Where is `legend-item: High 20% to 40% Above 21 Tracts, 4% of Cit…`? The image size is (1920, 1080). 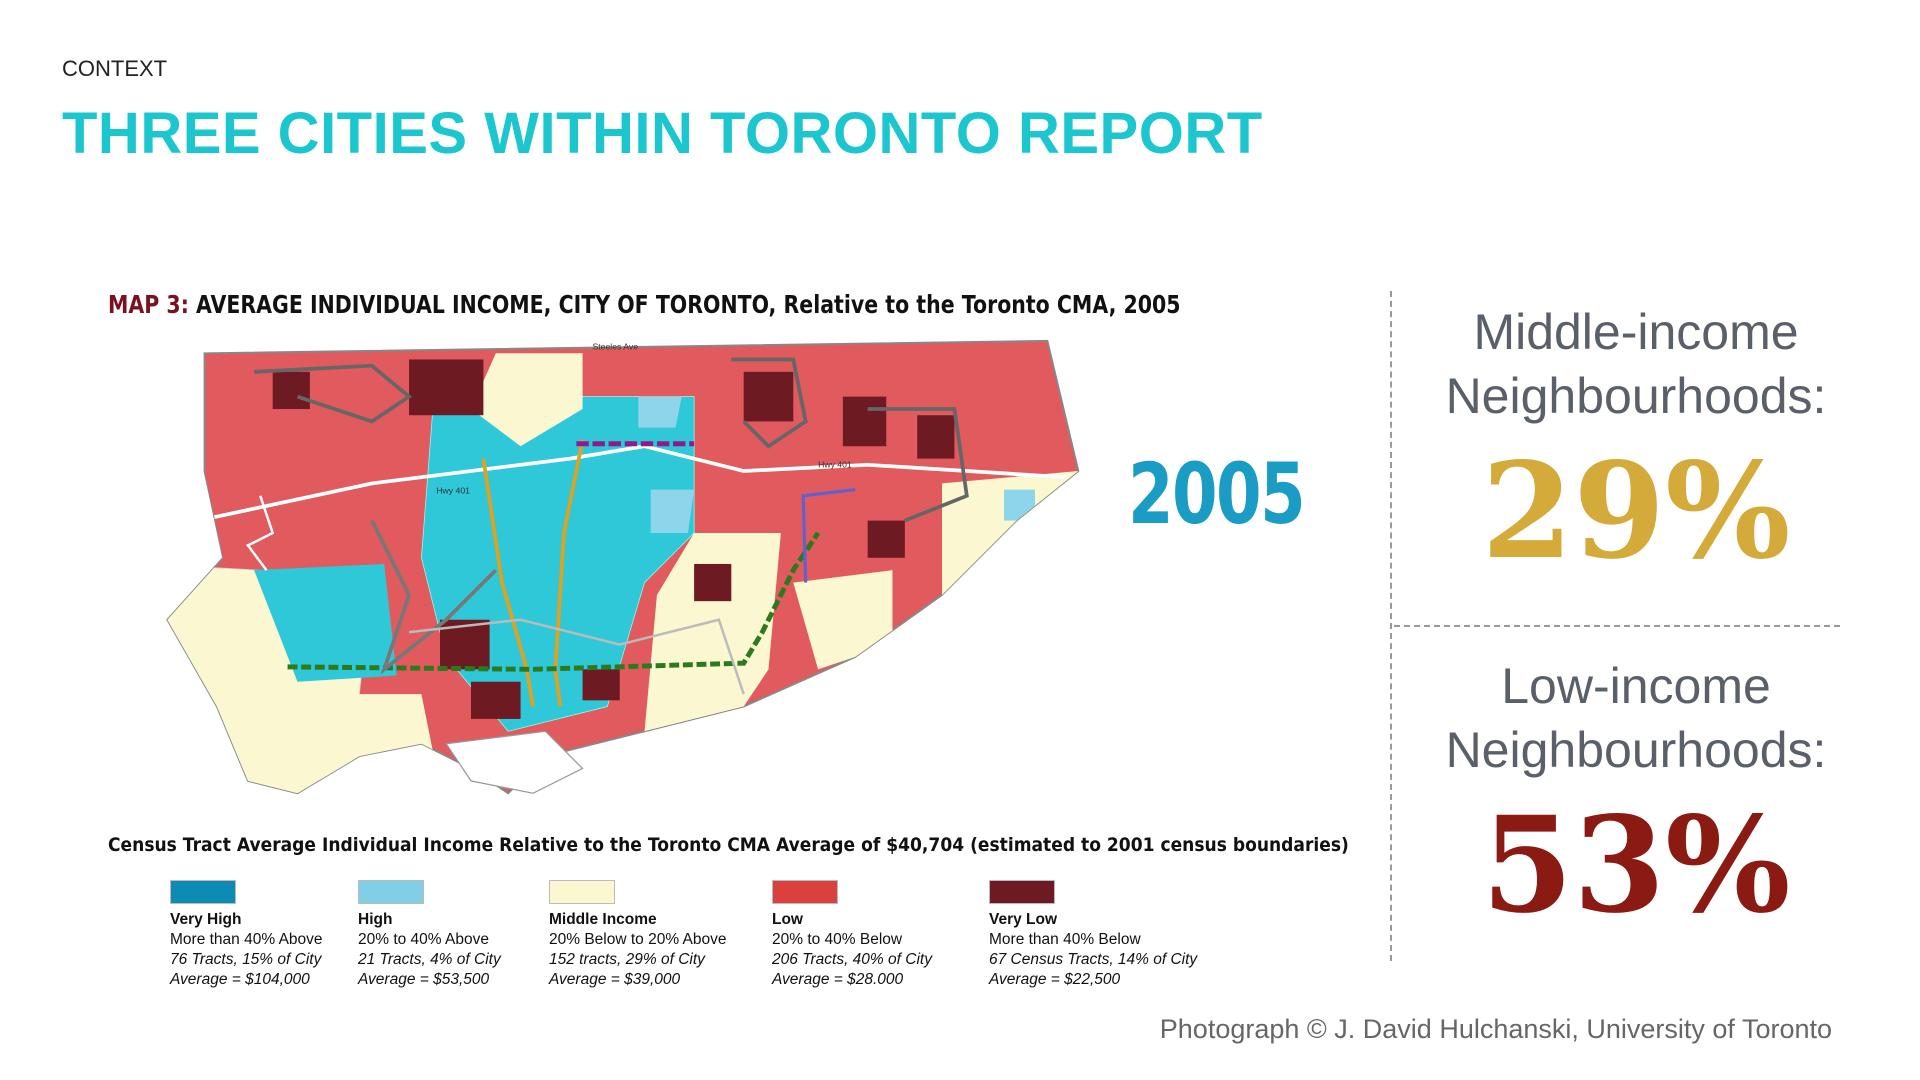
legend-item: High 20% to 40% Above 21 Tracts, 4% of Cit… is located at coordinates (429, 935).